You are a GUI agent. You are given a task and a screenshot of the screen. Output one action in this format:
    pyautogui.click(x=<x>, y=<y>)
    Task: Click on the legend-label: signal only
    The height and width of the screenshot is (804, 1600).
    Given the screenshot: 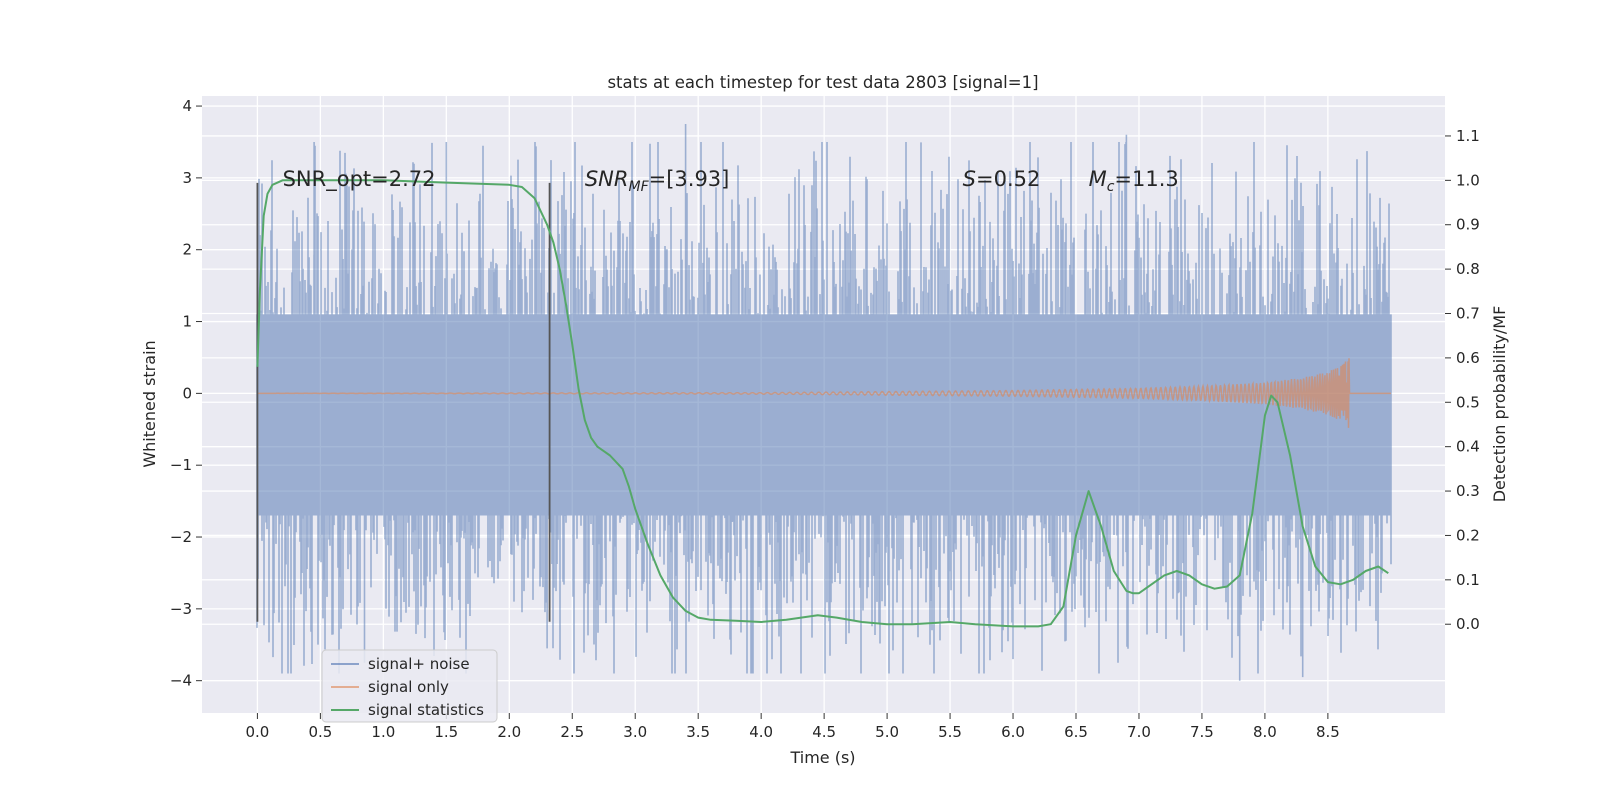 What is the action you would take?
    pyautogui.click(x=408, y=687)
    